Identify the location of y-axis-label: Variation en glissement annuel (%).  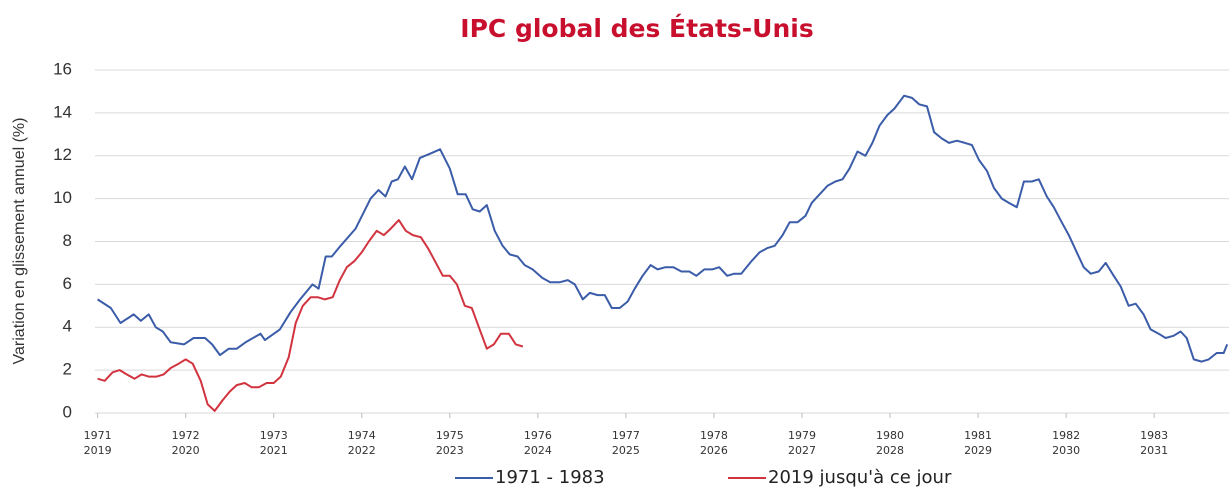
(19, 241).